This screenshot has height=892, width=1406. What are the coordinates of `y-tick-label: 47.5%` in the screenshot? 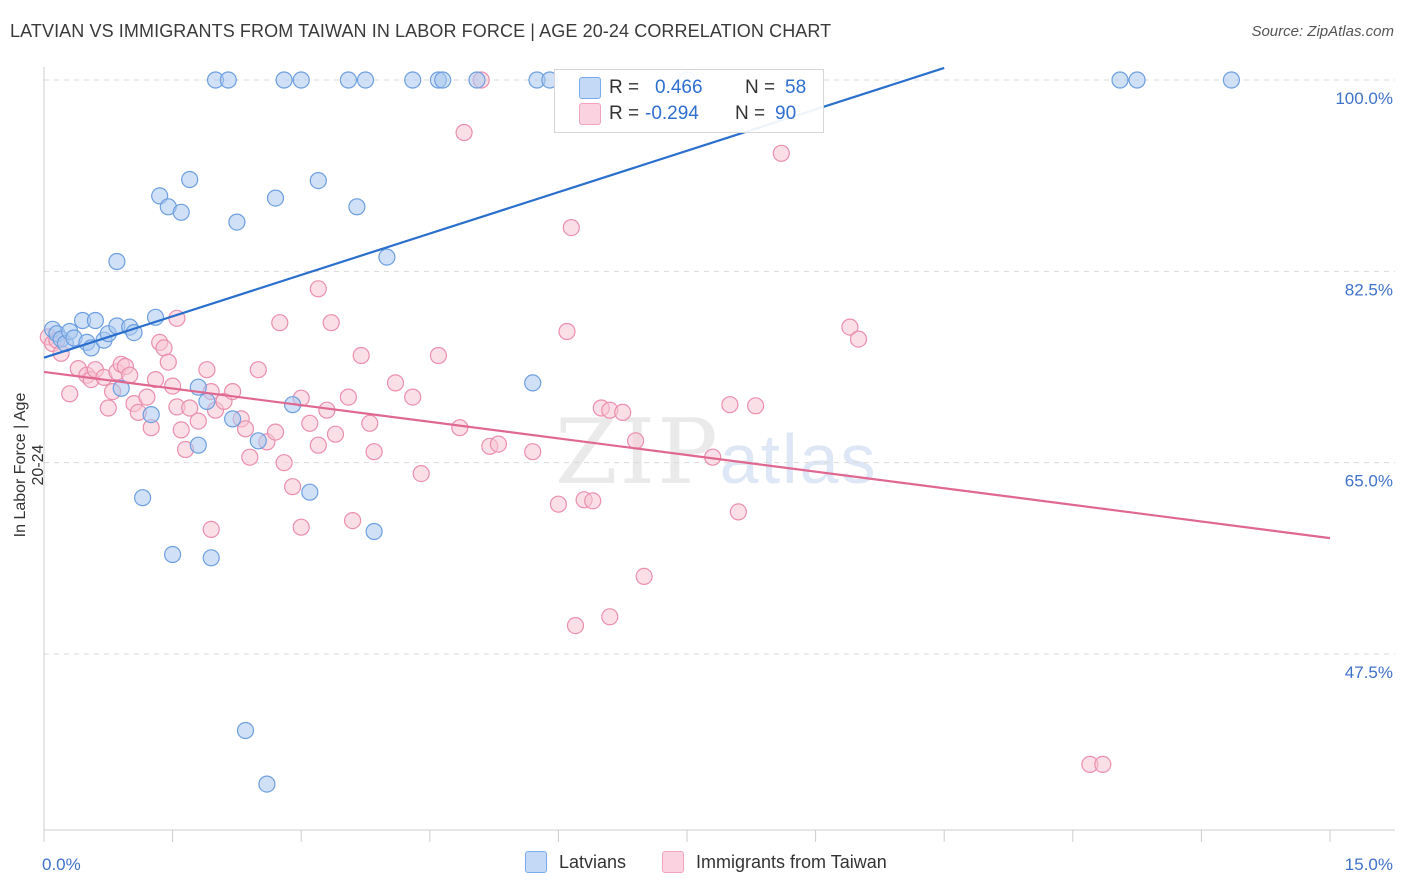 It's located at (1369, 672).